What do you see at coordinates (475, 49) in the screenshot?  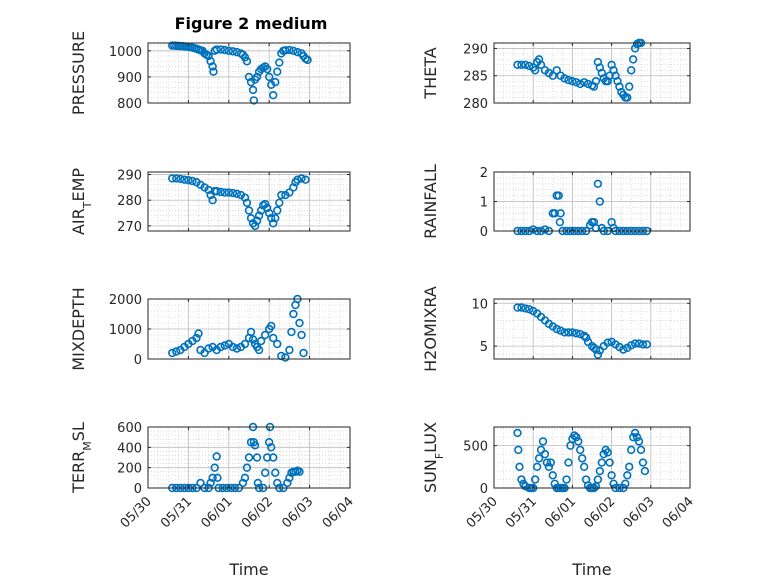 I see `y-tick-label: 290` at bounding box center [475, 49].